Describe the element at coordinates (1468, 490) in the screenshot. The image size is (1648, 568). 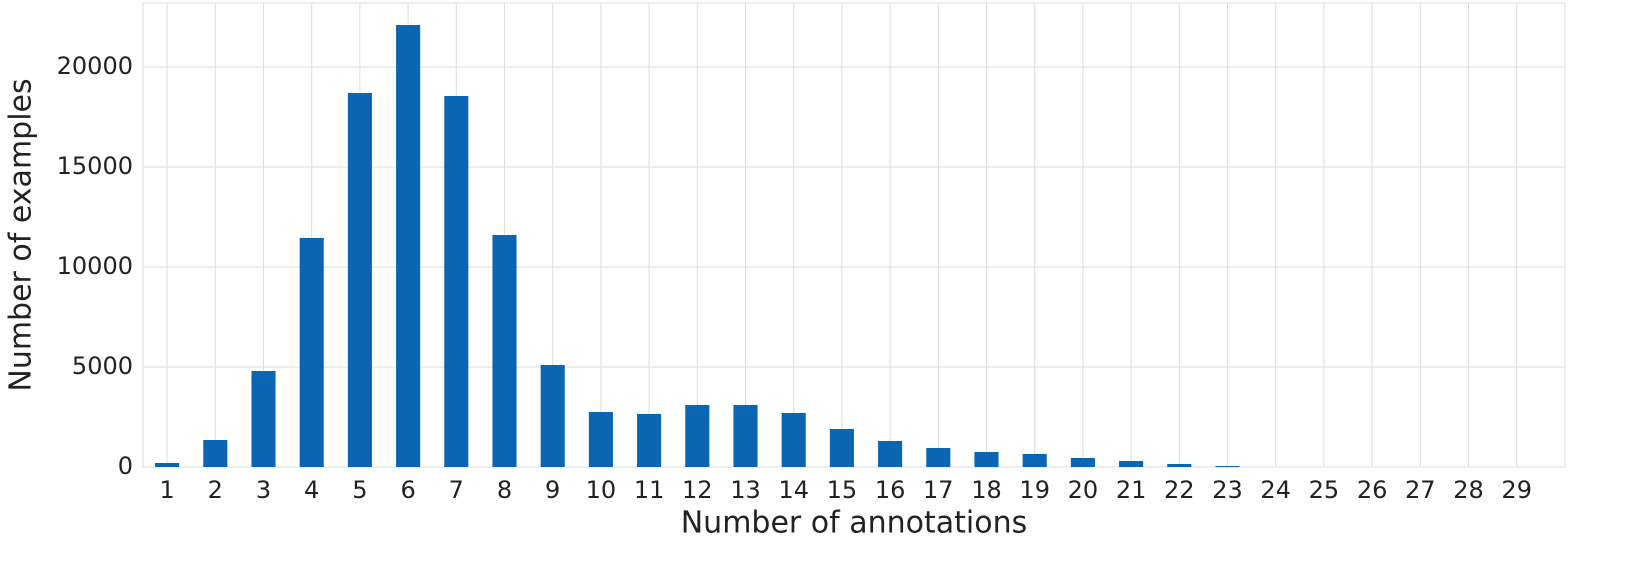
I see `x-tick-label: 28` at that location.